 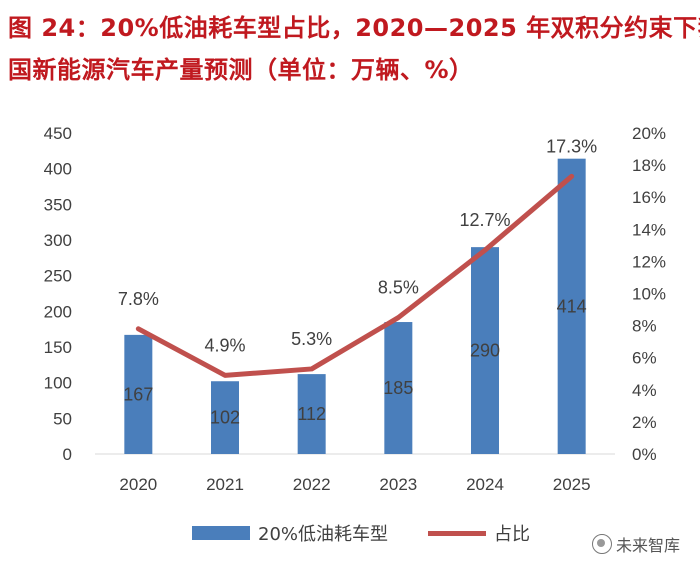 I want to click on chart-legend: 20%低油耗车型 占比, so click(x=350, y=540).